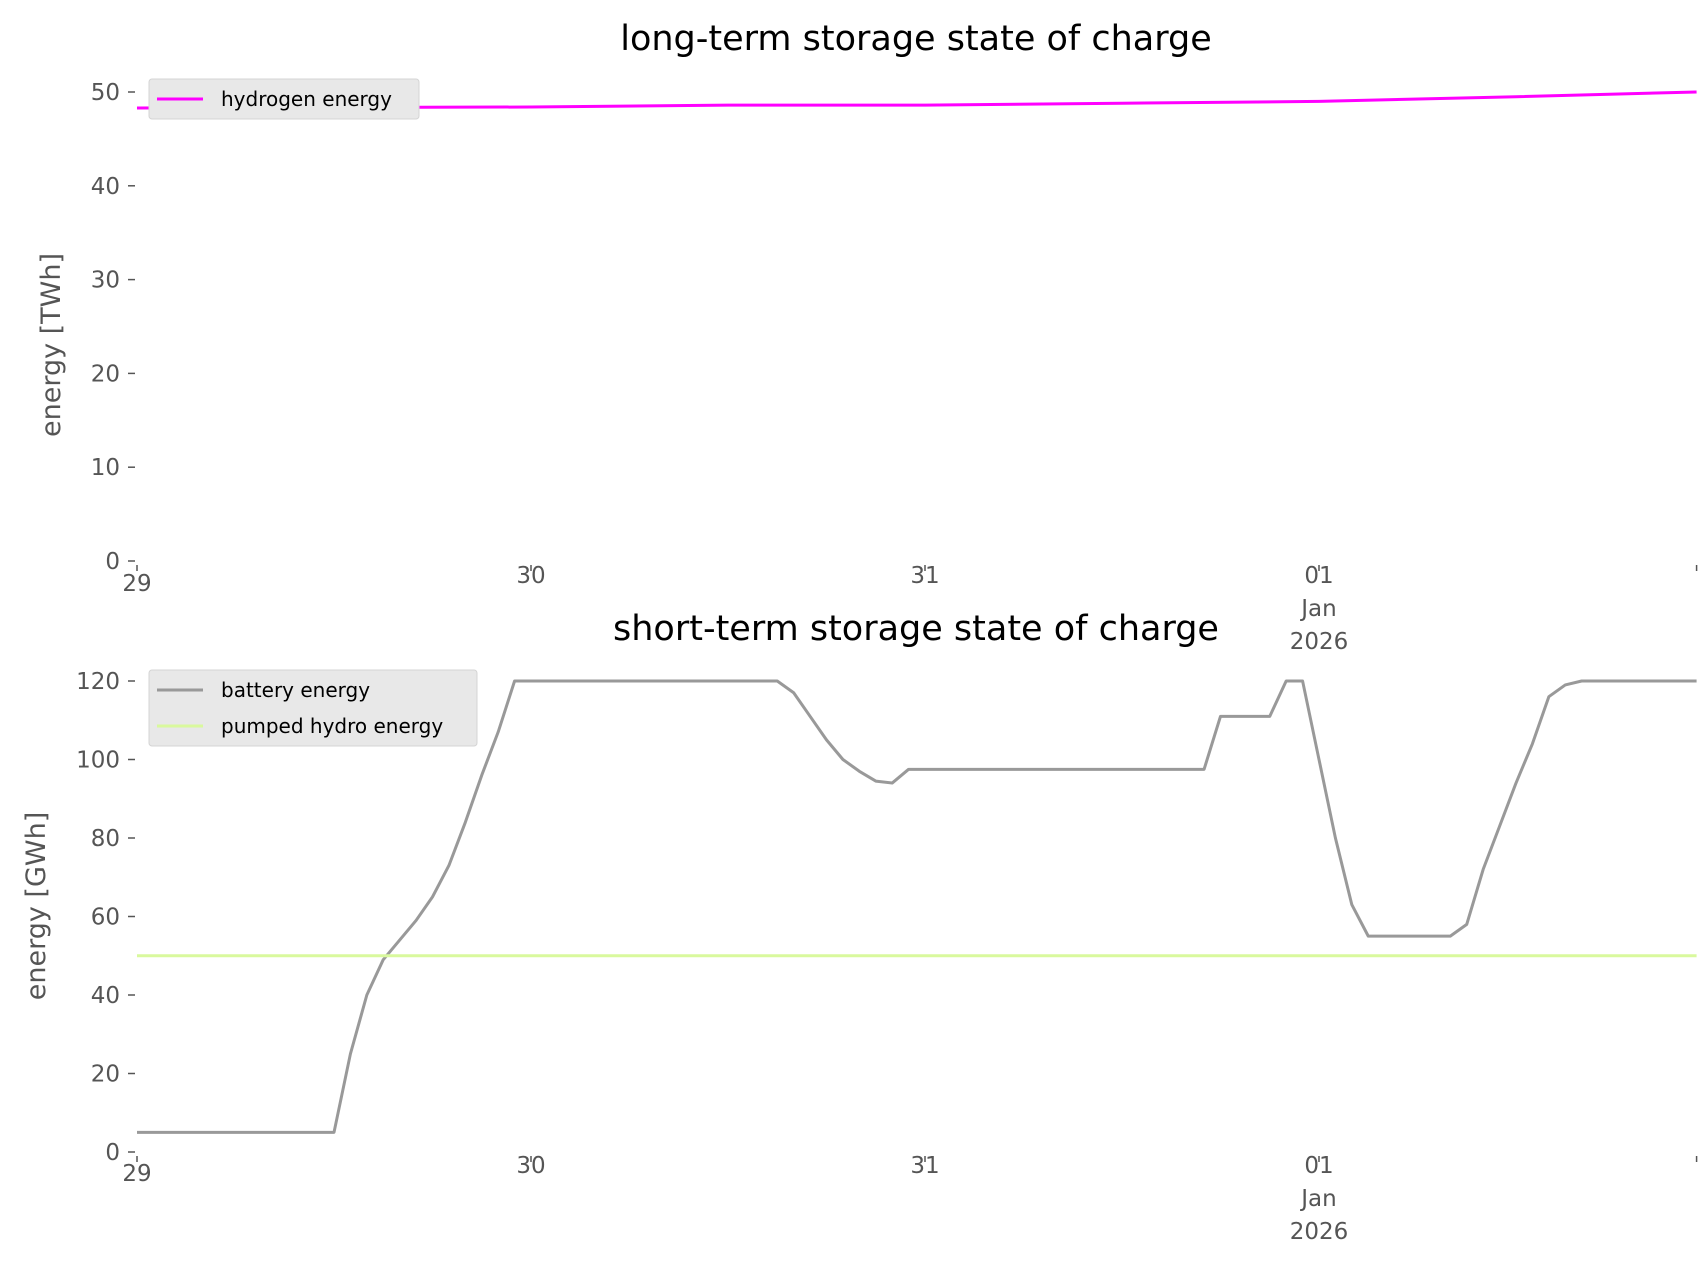  What do you see at coordinates (36, 906) in the screenshot?
I see `y-axis-label: energy [GWh]` at bounding box center [36, 906].